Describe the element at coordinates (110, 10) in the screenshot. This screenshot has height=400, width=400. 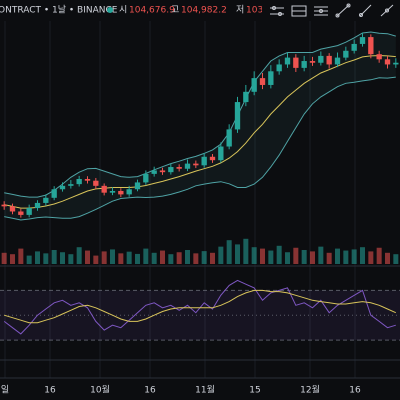
I see `status-dot` at that location.